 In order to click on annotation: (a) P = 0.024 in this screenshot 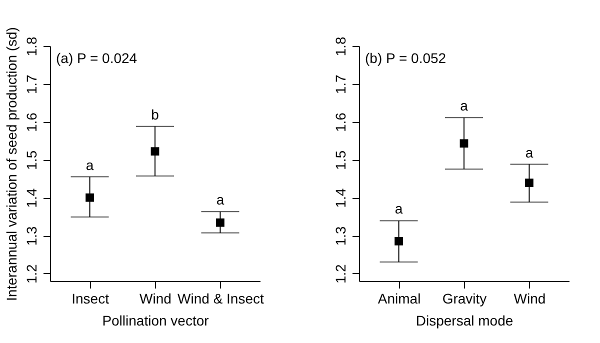, I will do `click(97, 58)`.